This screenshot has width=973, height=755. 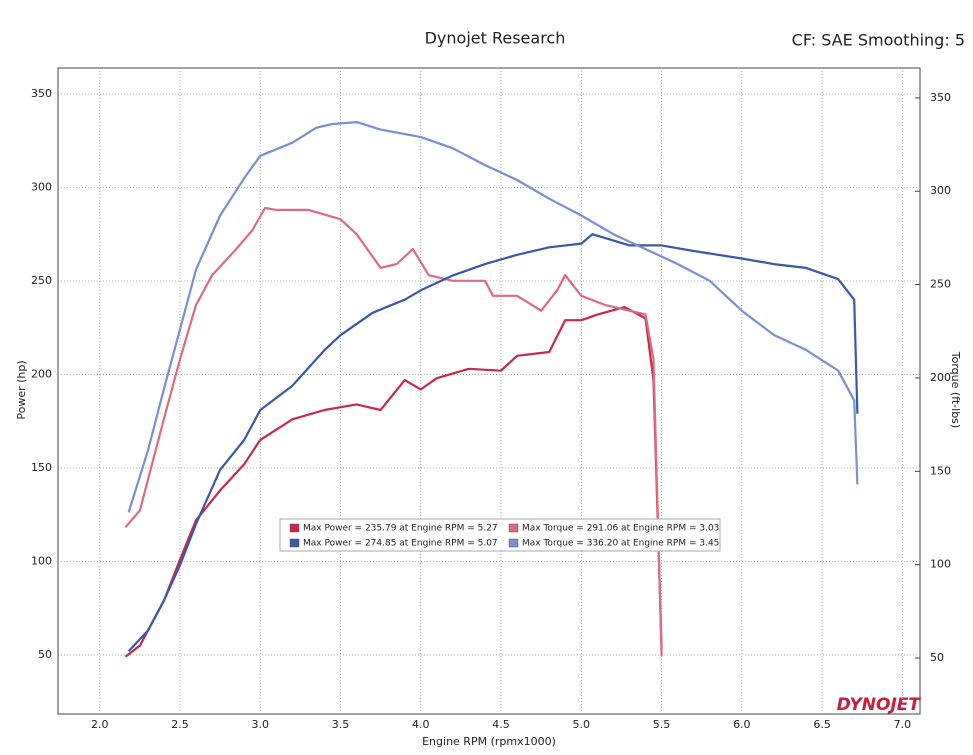 I want to click on x-axis-title: Engine RPM (rpmx1000), so click(x=489, y=741).